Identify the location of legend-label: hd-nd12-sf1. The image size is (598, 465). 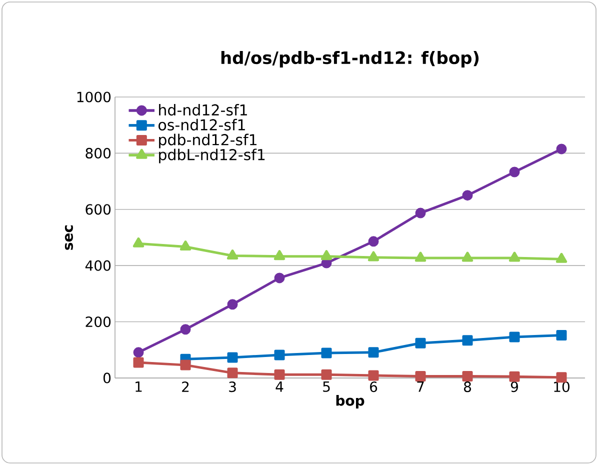
(203, 110).